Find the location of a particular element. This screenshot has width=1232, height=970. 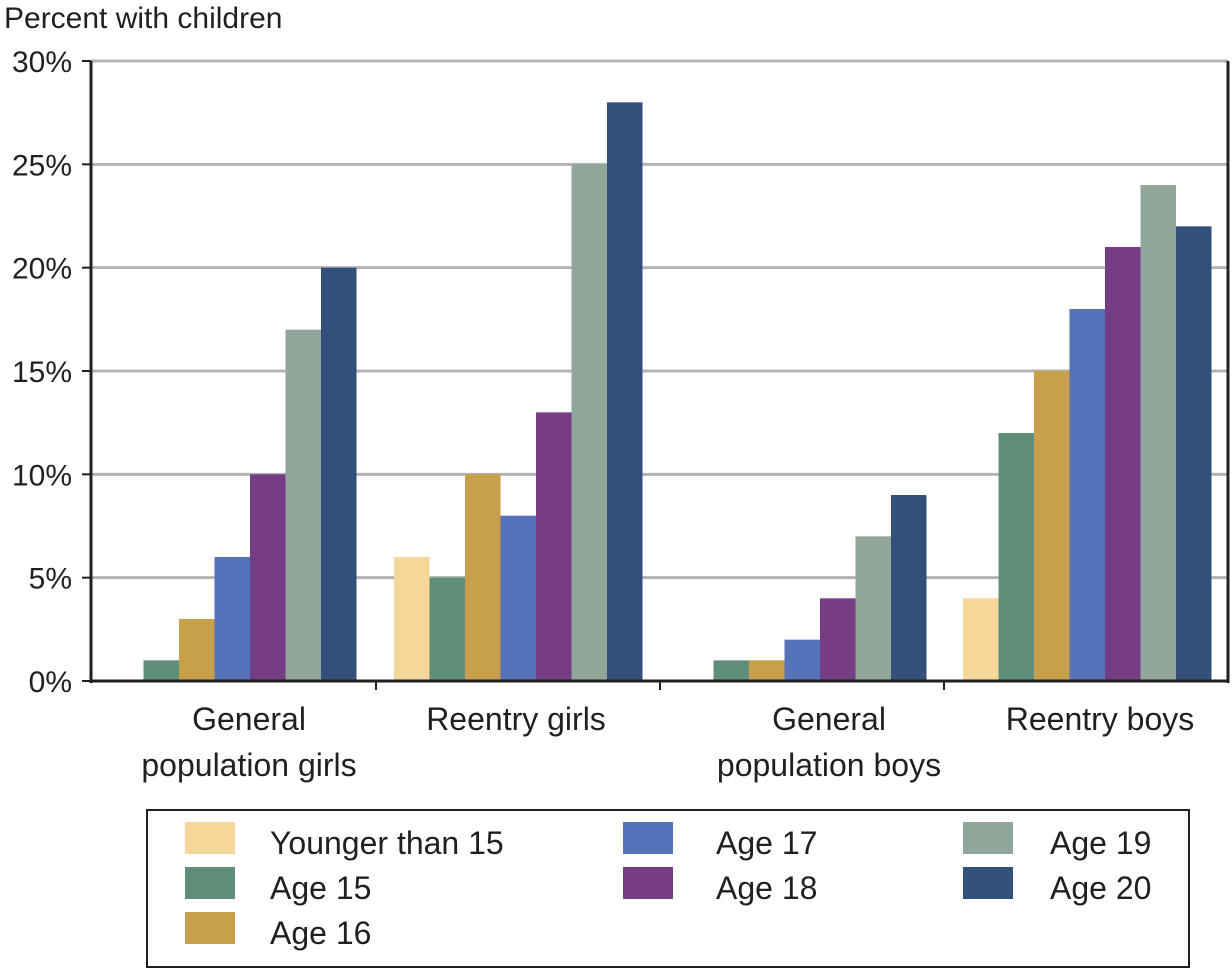

legend-box is located at coordinates (668, 888).